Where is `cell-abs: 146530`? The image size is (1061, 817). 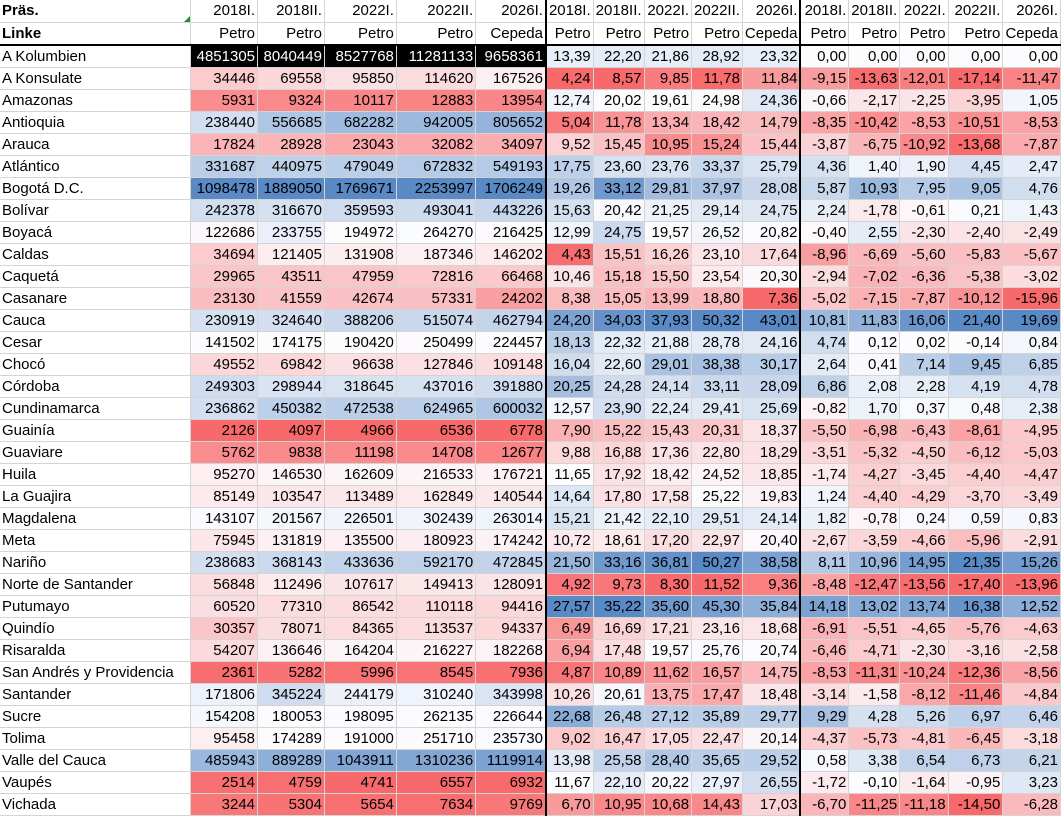 cell-abs: 146530 is located at coordinates (291, 474).